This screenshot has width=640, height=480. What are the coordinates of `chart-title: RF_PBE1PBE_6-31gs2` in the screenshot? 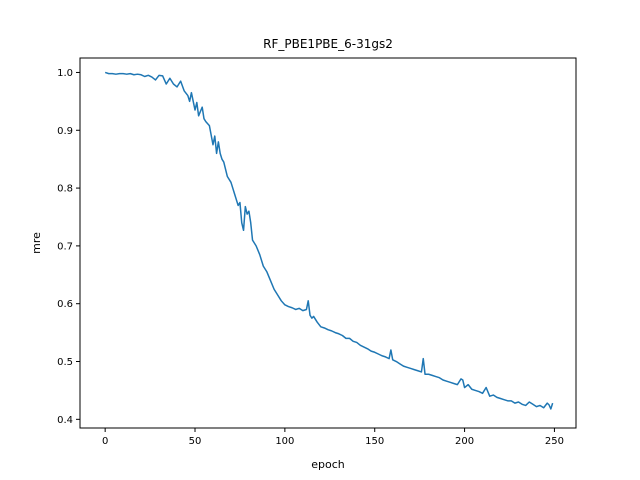 It's located at (328, 44).